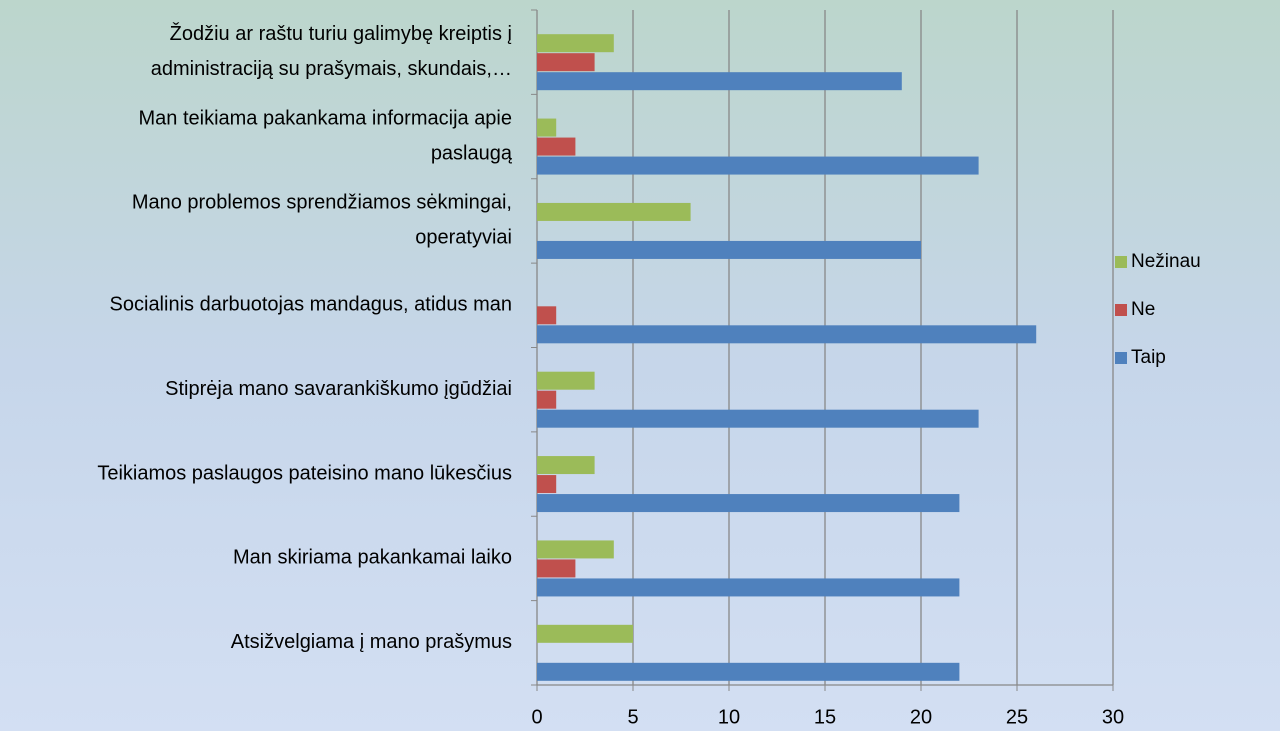 This screenshot has width=1280, height=731. Describe the element at coordinates (1148, 357) in the screenshot. I see `legend-label: Taip` at that location.